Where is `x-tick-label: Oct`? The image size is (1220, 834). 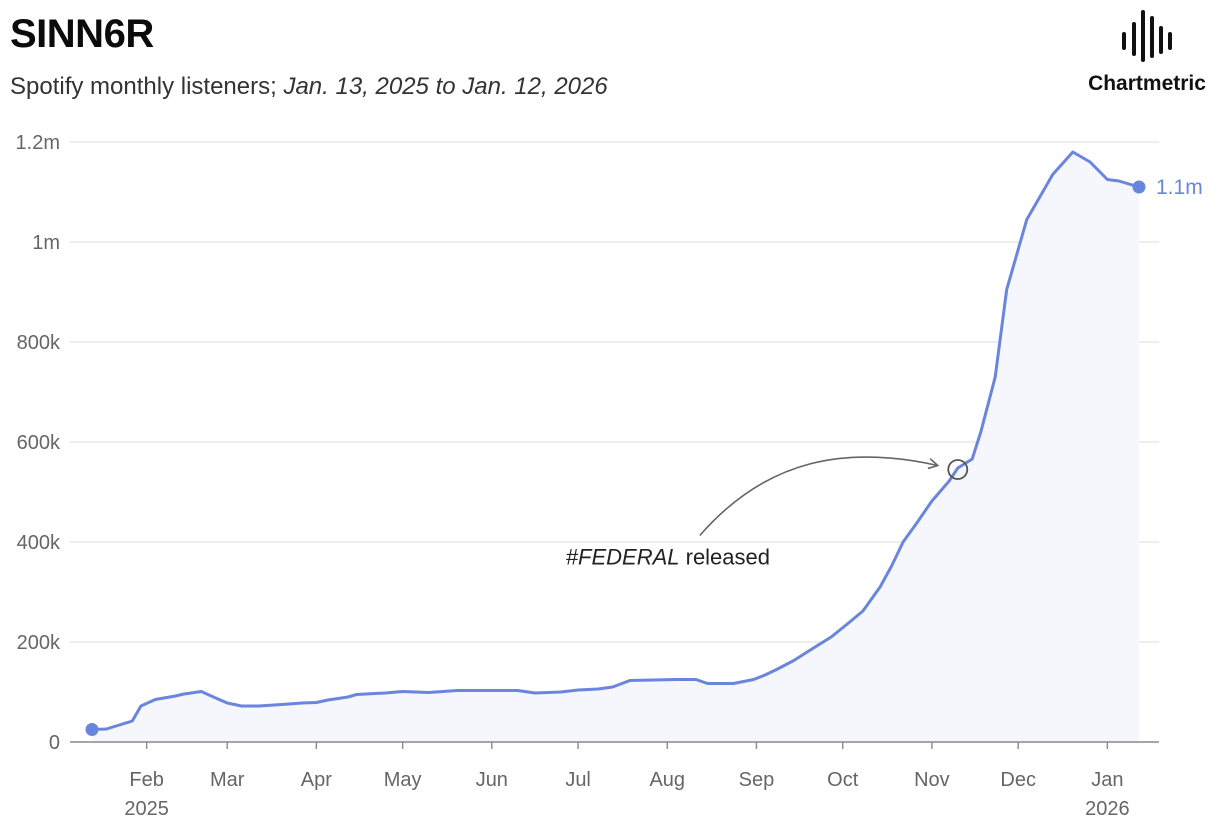 x-tick-label: Oct is located at coordinates (843, 780).